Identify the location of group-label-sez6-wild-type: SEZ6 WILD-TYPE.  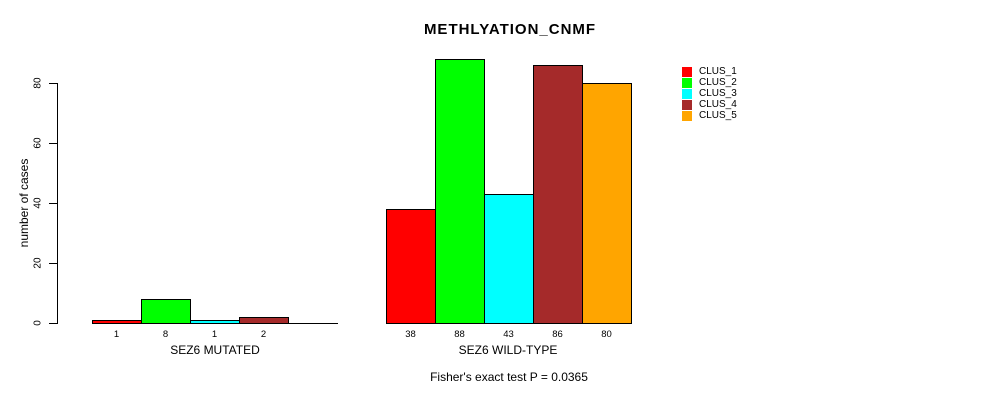
(508, 350).